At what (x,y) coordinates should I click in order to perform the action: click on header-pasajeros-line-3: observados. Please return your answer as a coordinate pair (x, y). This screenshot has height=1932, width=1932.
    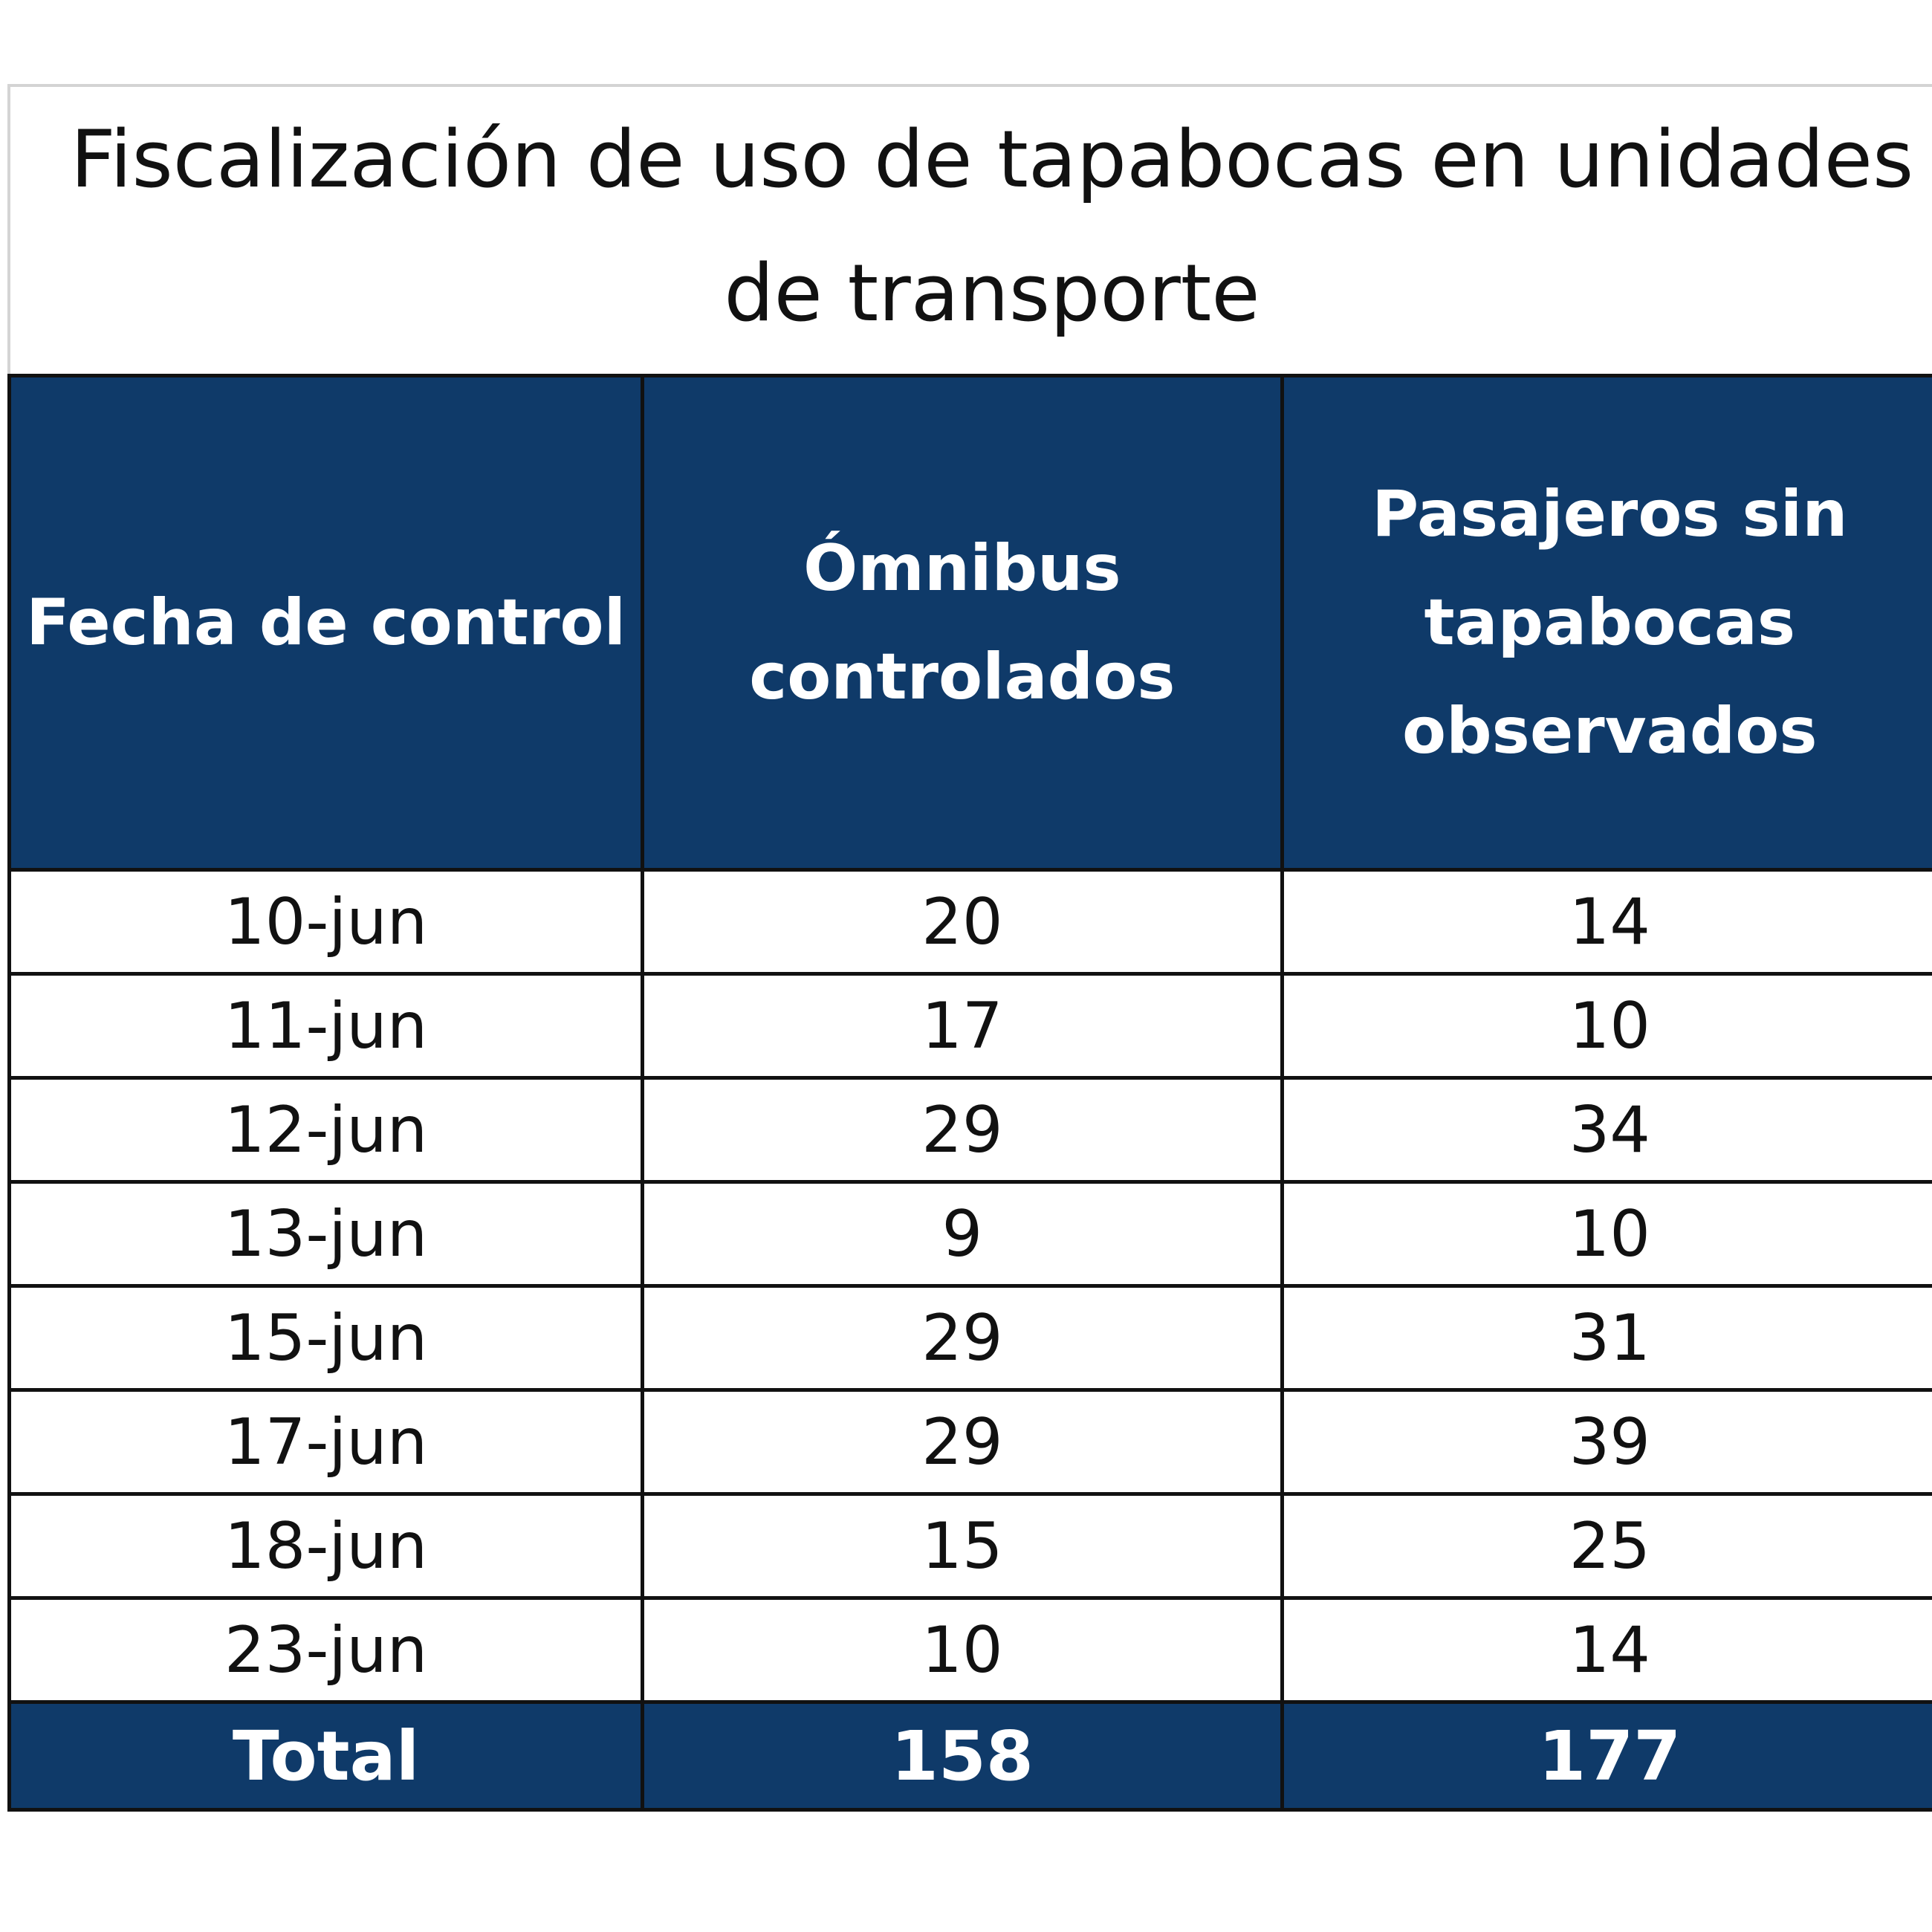
    Looking at the image, I should click on (1610, 731).